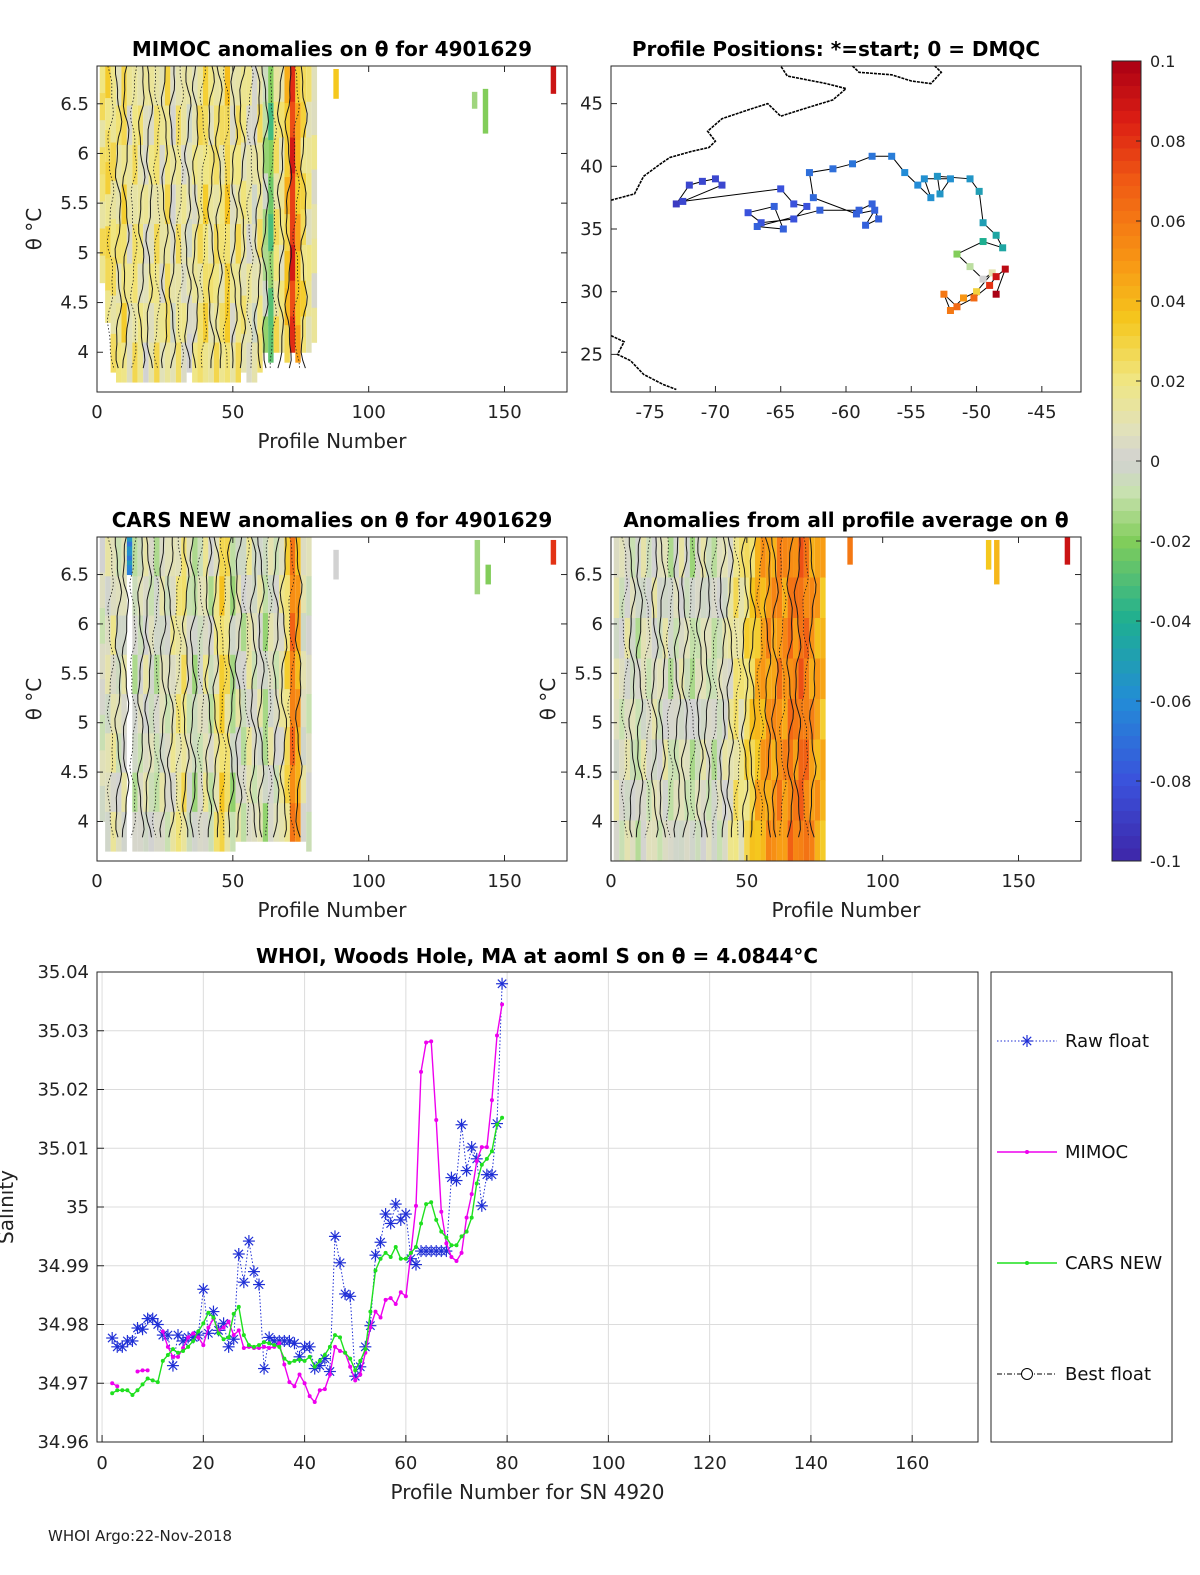 The image size is (1200, 1575). Describe the element at coordinates (1168, 381) in the screenshot. I see `colorbar-label: 0.02` at that location.